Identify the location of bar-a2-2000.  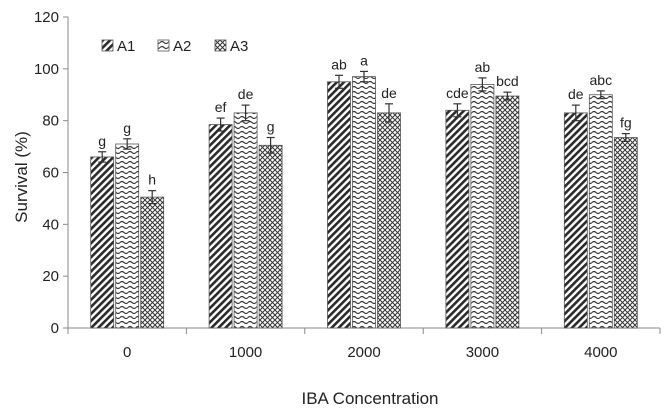
(364, 202).